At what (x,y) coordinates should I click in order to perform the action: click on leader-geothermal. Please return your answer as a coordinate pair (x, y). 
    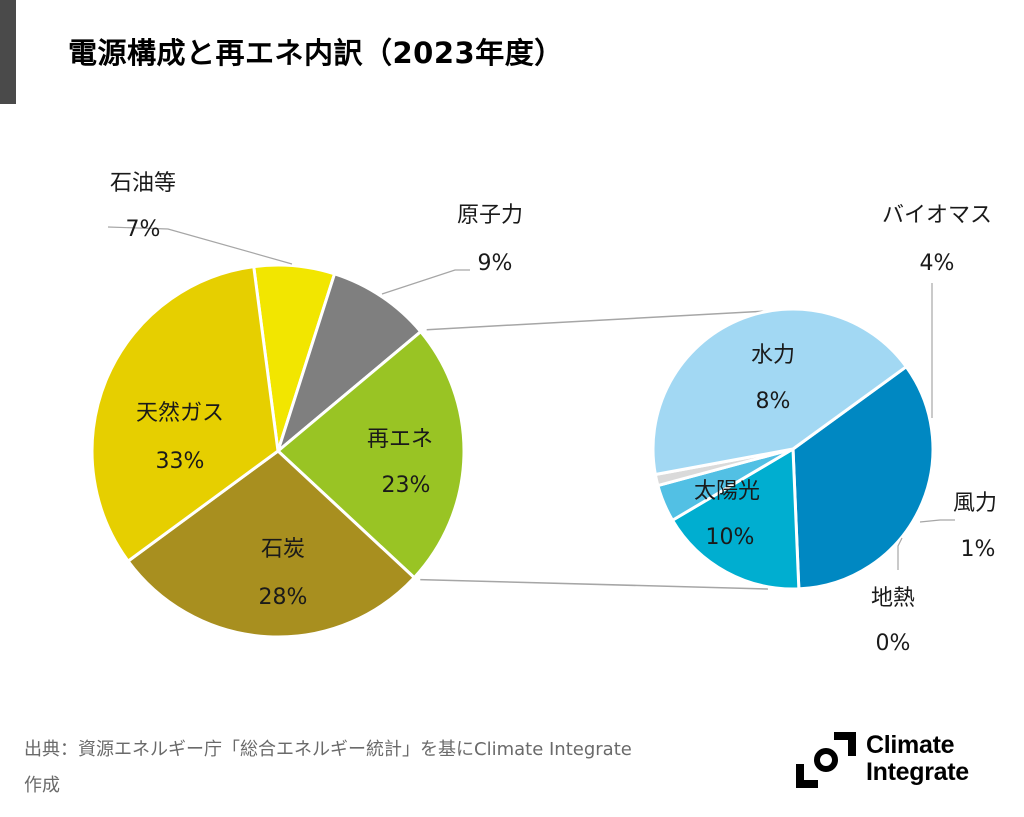
    Looking at the image, I should click on (900, 553).